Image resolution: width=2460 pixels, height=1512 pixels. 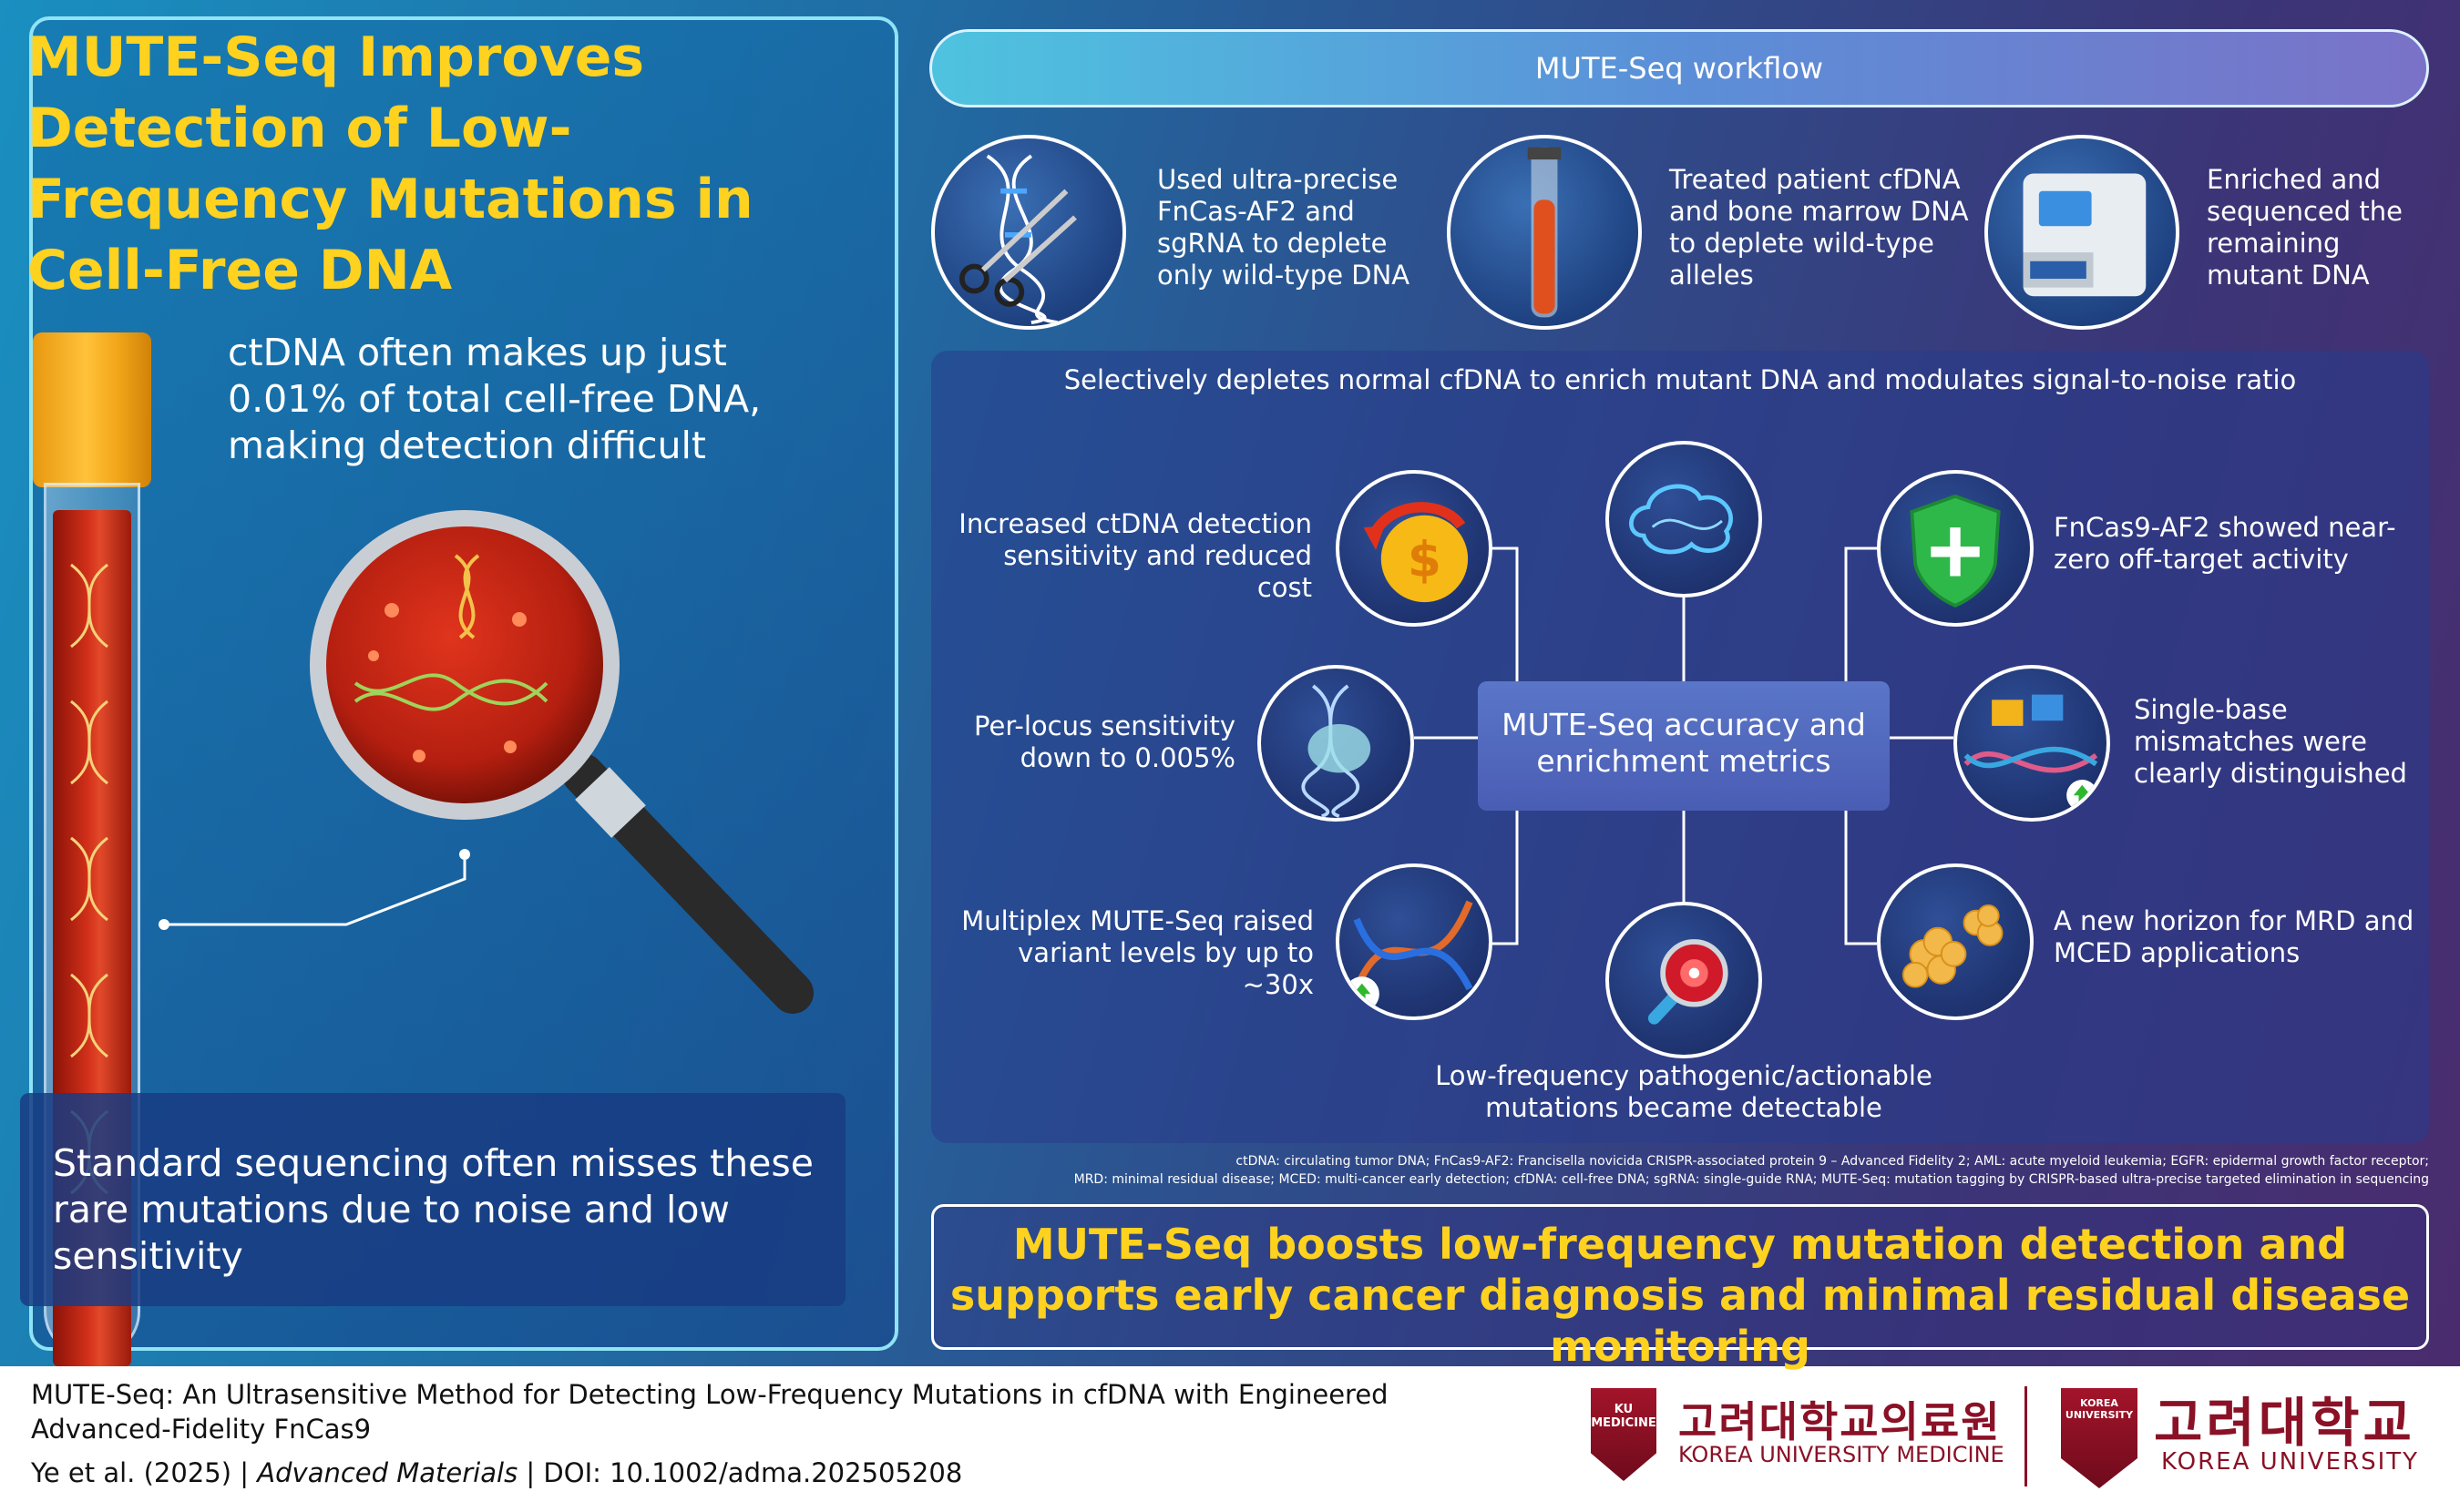 What do you see at coordinates (1684, 519) in the screenshot?
I see `dna-cloud-icon` at bounding box center [1684, 519].